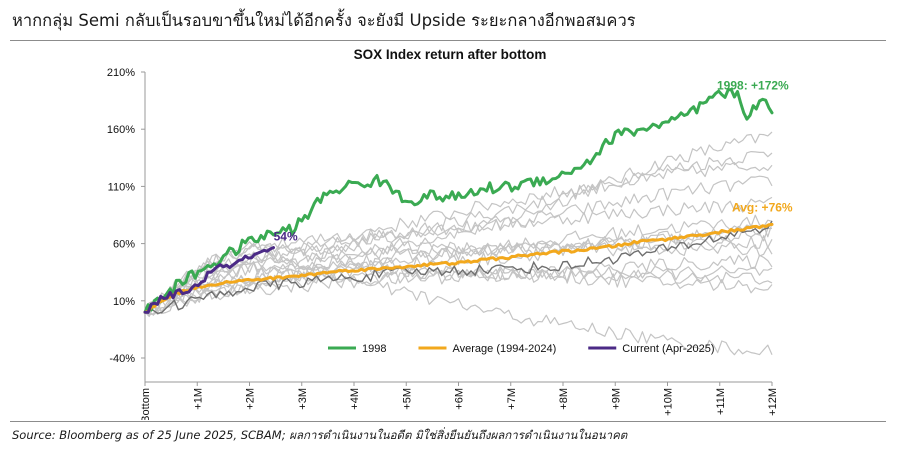  Describe the element at coordinates (122, 187) in the screenshot. I see `y-tick-label: 110%` at that location.